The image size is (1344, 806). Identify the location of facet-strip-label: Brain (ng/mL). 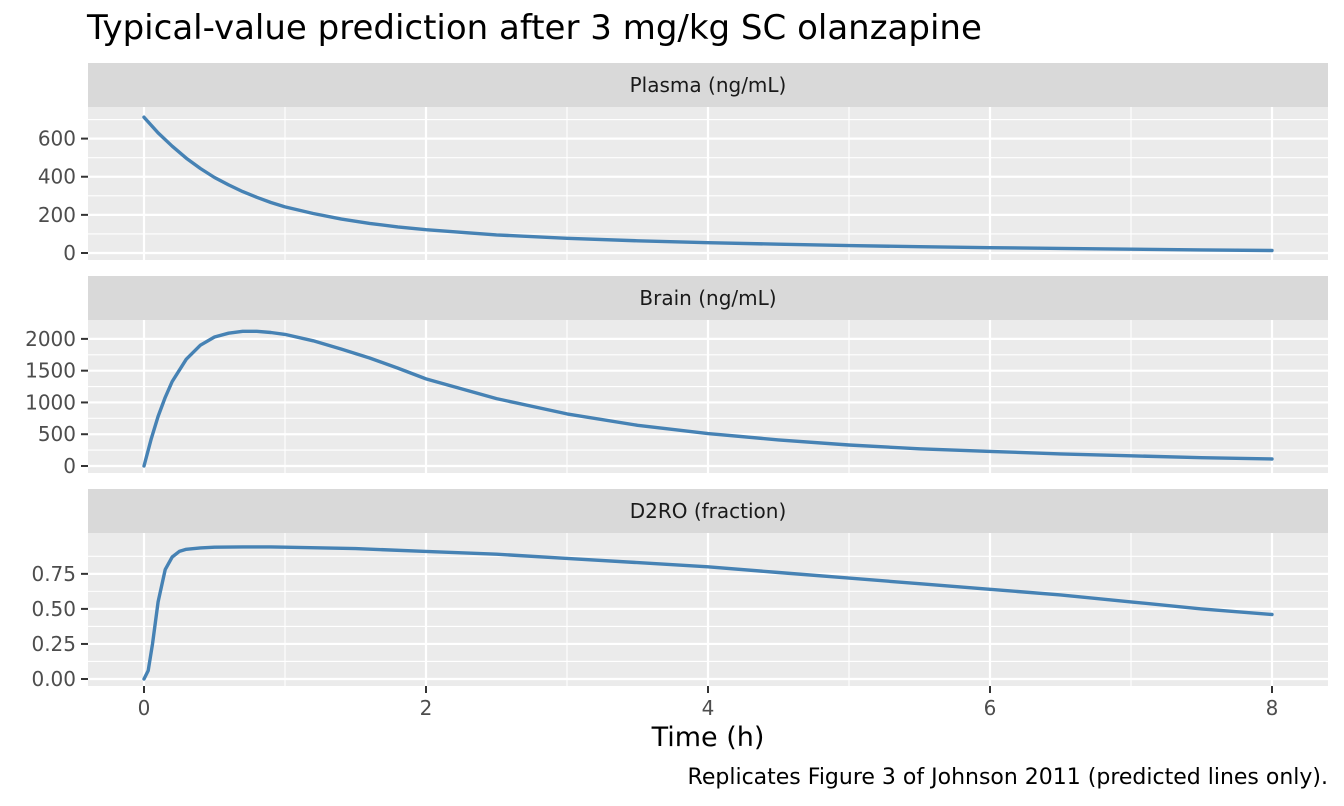
(707, 298).